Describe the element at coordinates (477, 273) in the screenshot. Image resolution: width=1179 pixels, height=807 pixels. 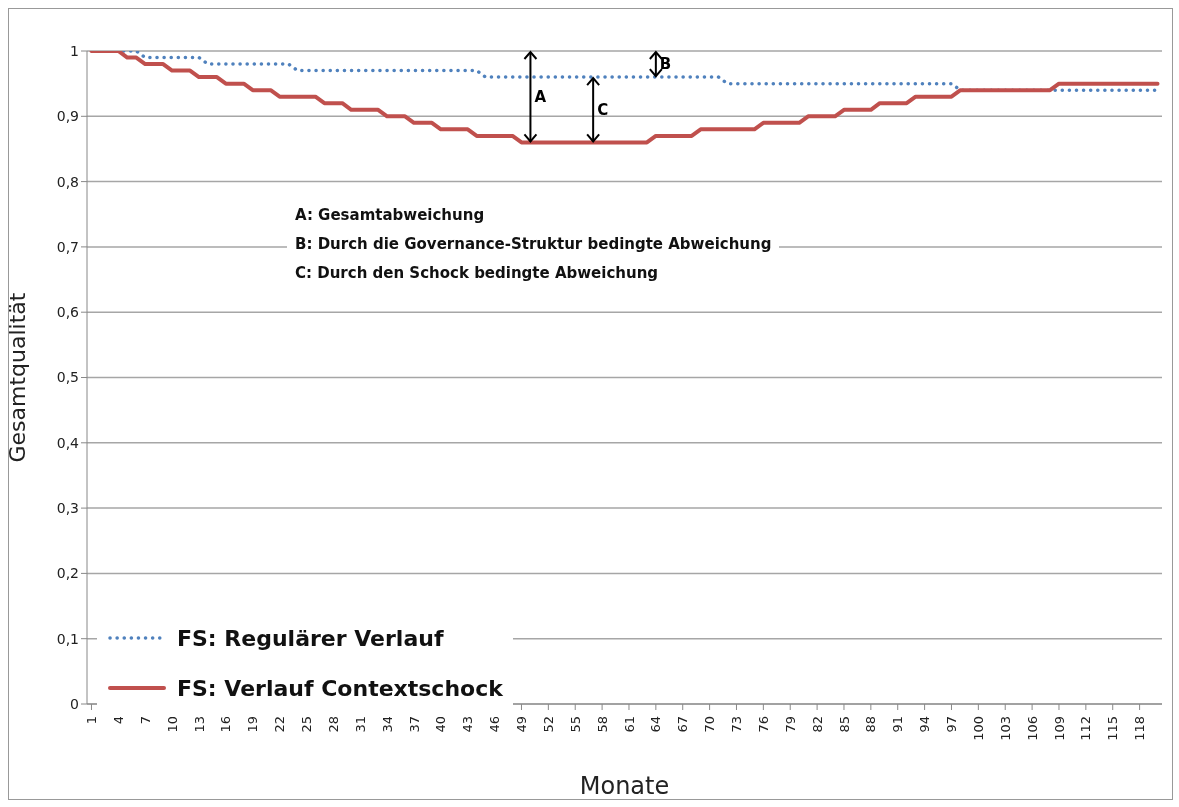
I see `annotation: C: Durch den Schock bedingte Abweichung` at that location.